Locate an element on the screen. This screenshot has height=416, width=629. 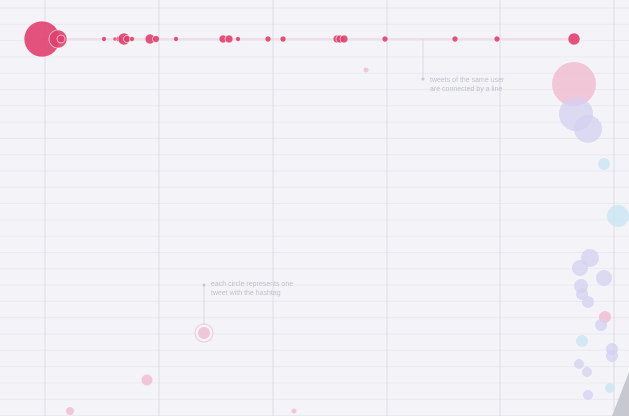
annotation-user-line-text-1: tweets of the same user is located at coordinates (467, 80).